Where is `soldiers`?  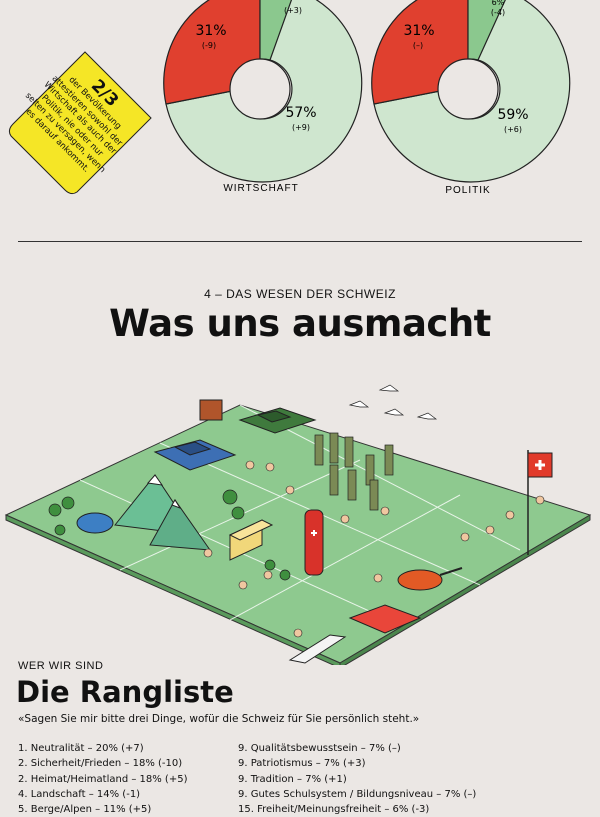 soldiers is located at coordinates (354, 471).